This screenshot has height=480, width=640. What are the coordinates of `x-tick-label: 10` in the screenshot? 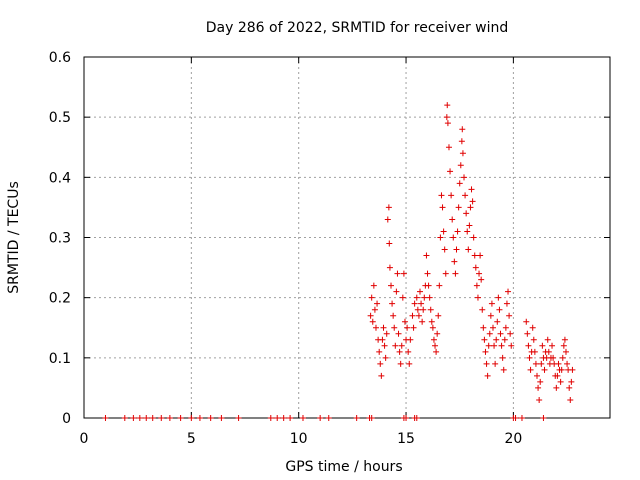 It's located at (299, 439).